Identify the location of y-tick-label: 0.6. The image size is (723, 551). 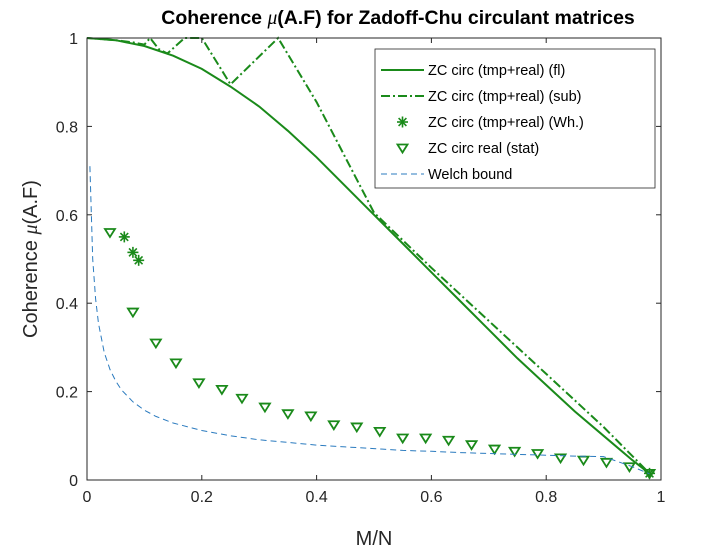
(67, 216).